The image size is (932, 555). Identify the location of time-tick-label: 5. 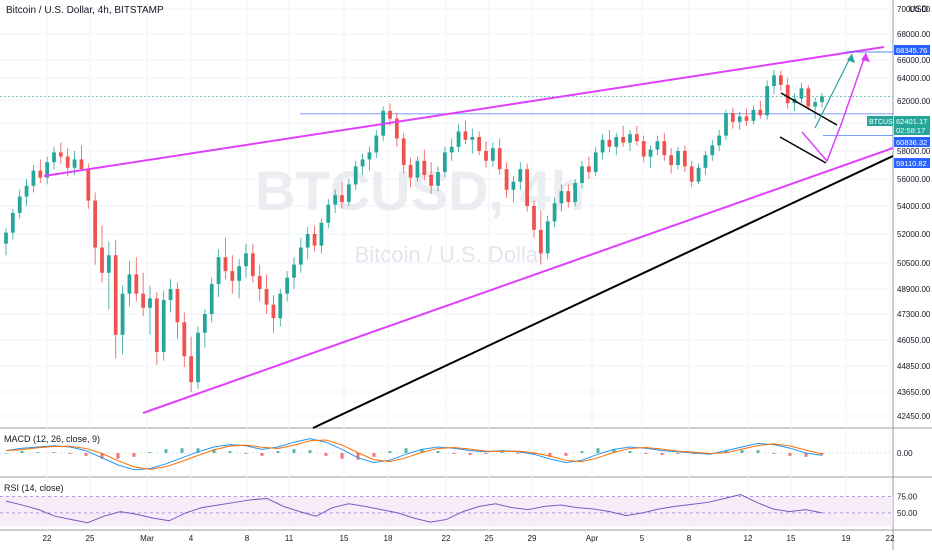
(642, 538).